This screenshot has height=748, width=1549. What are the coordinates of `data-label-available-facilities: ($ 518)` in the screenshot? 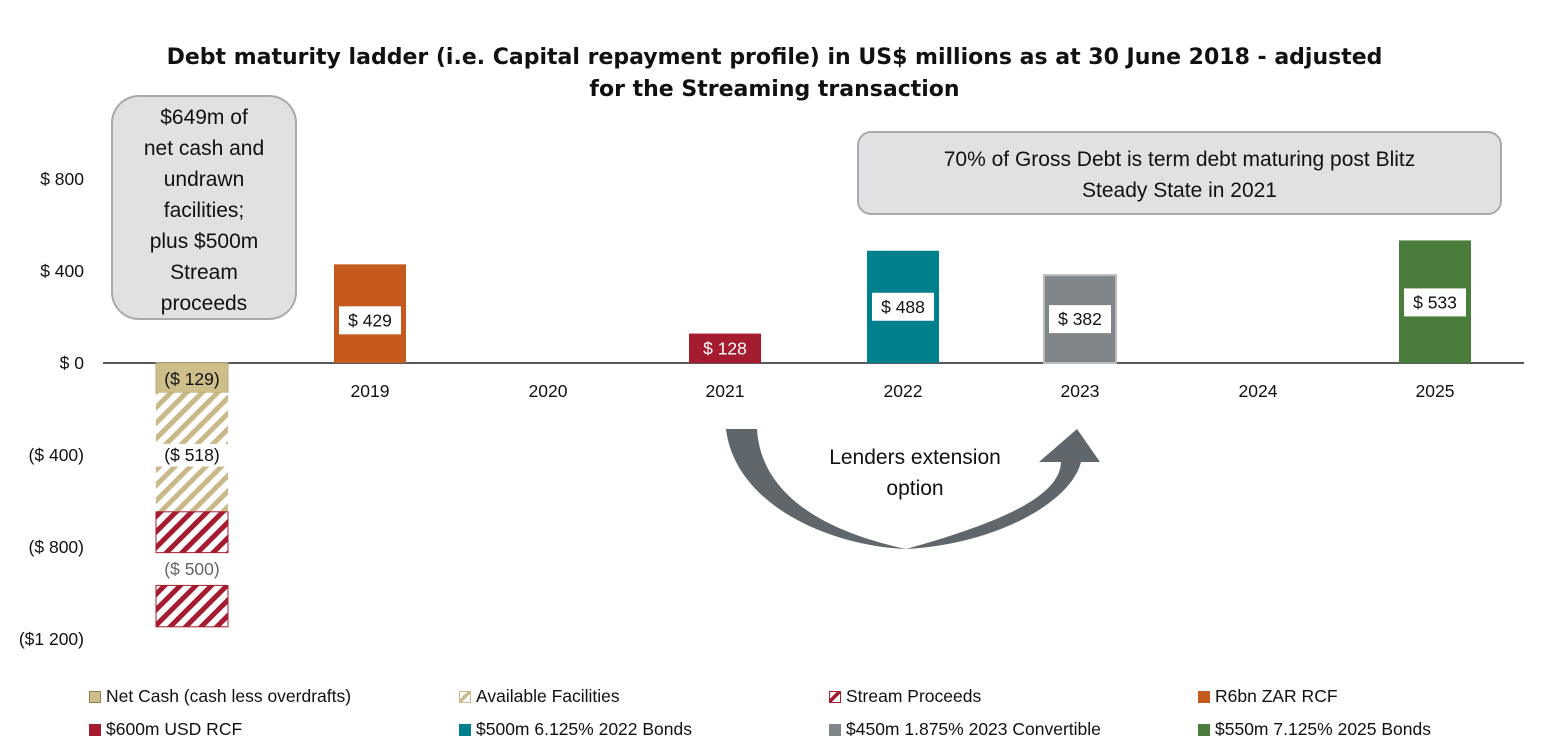 It's located at (191, 455).